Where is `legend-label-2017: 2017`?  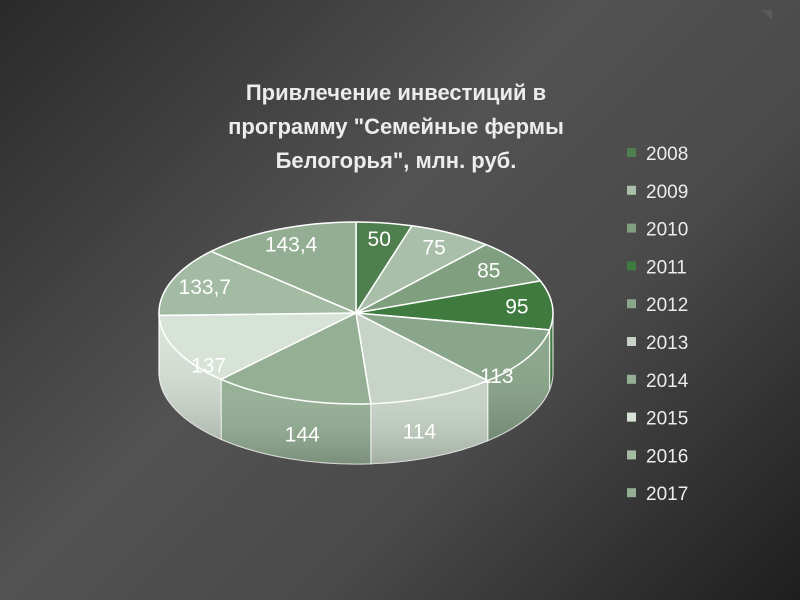
legend-label-2017: 2017 is located at coordinates (667, 494).